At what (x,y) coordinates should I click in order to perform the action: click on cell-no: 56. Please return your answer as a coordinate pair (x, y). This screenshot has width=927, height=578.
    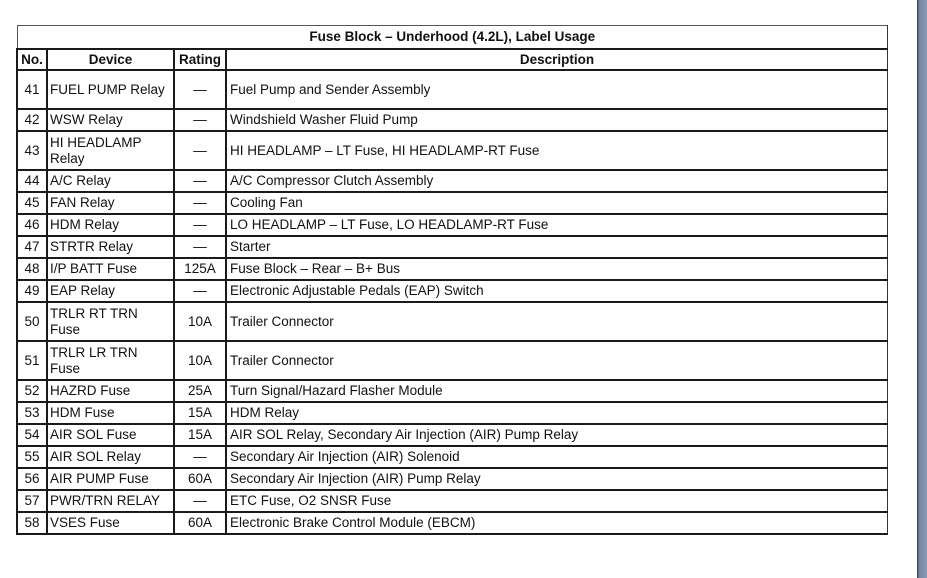
    Looking at the image, I should click on (32, 479).